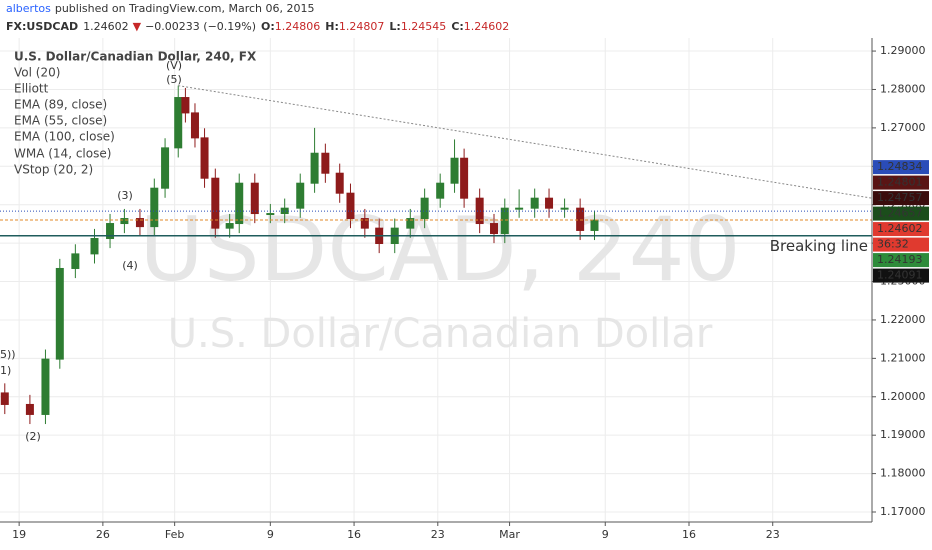  I want to click on x-tick-label: Feb, so click(174, 534).